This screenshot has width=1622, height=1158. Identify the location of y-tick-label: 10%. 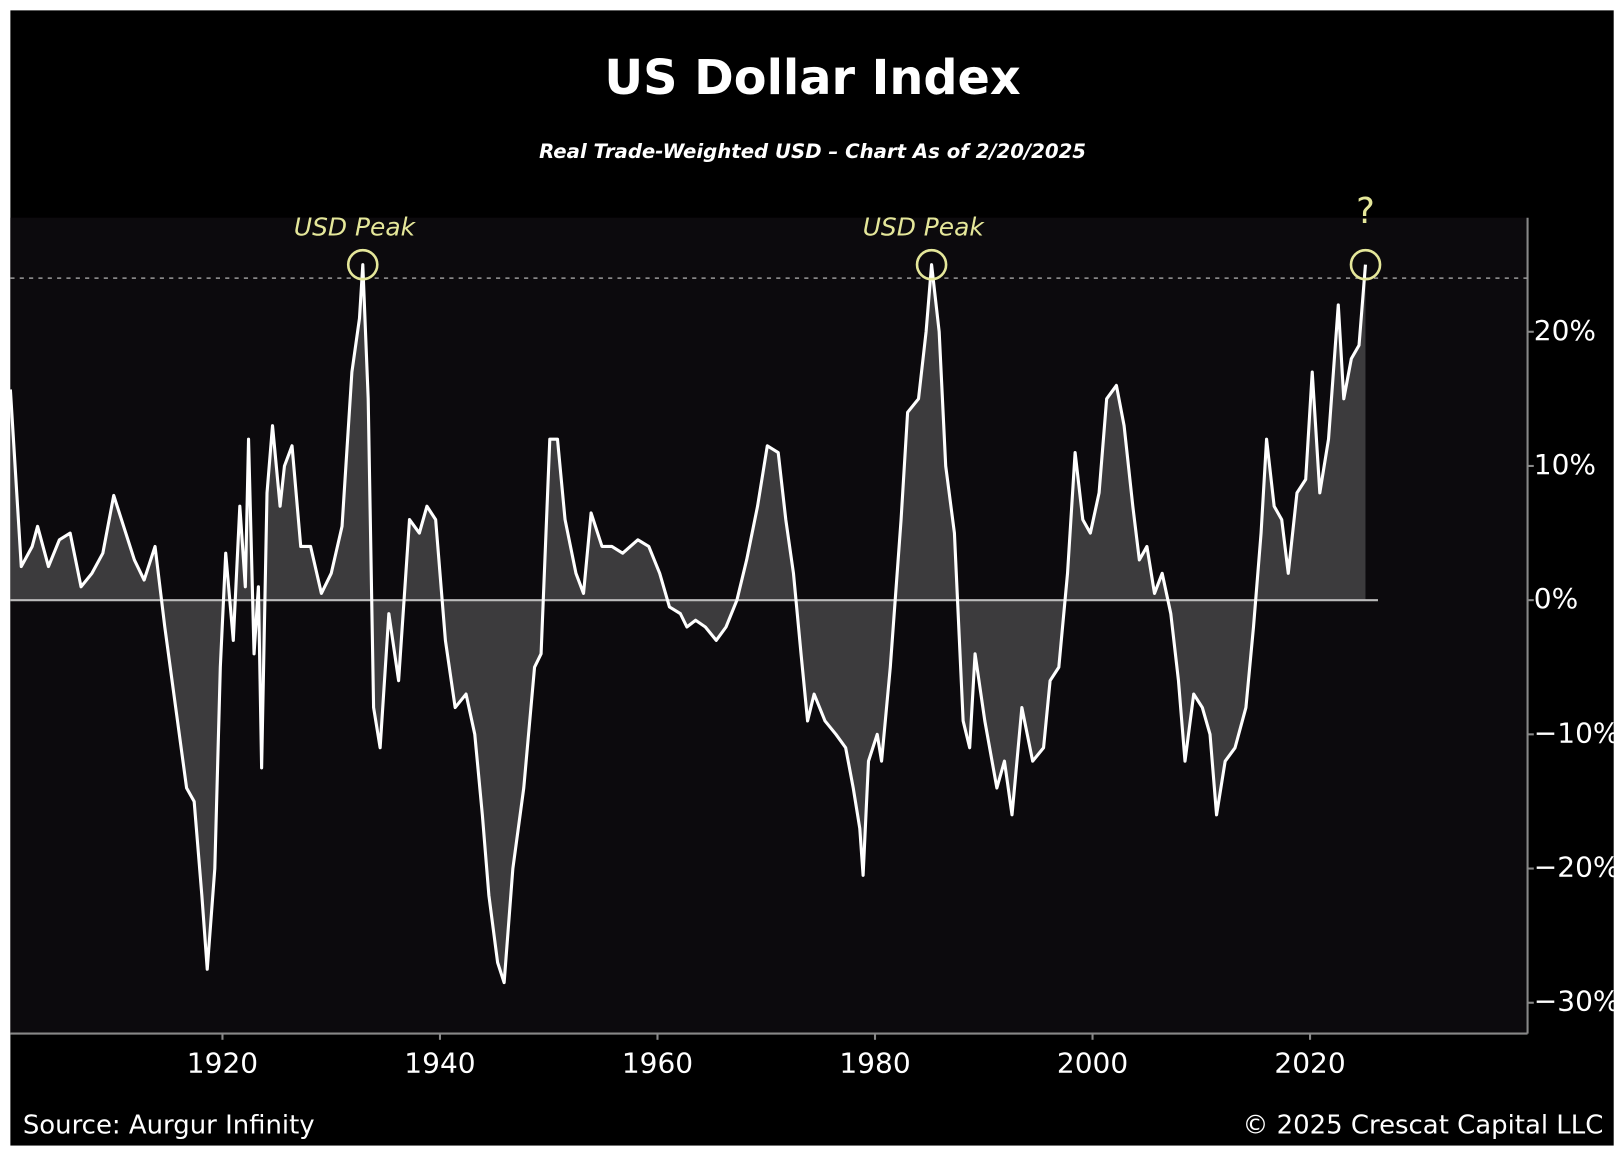
(1565, 464).